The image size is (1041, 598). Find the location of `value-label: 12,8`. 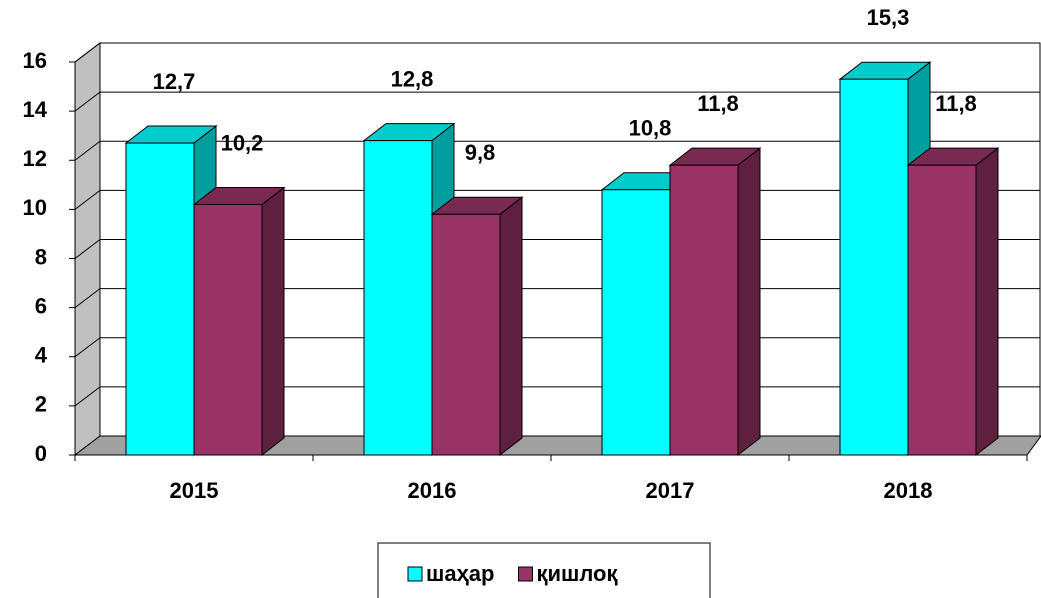

value-label: 12,8 is located at coordinates (412, 78).